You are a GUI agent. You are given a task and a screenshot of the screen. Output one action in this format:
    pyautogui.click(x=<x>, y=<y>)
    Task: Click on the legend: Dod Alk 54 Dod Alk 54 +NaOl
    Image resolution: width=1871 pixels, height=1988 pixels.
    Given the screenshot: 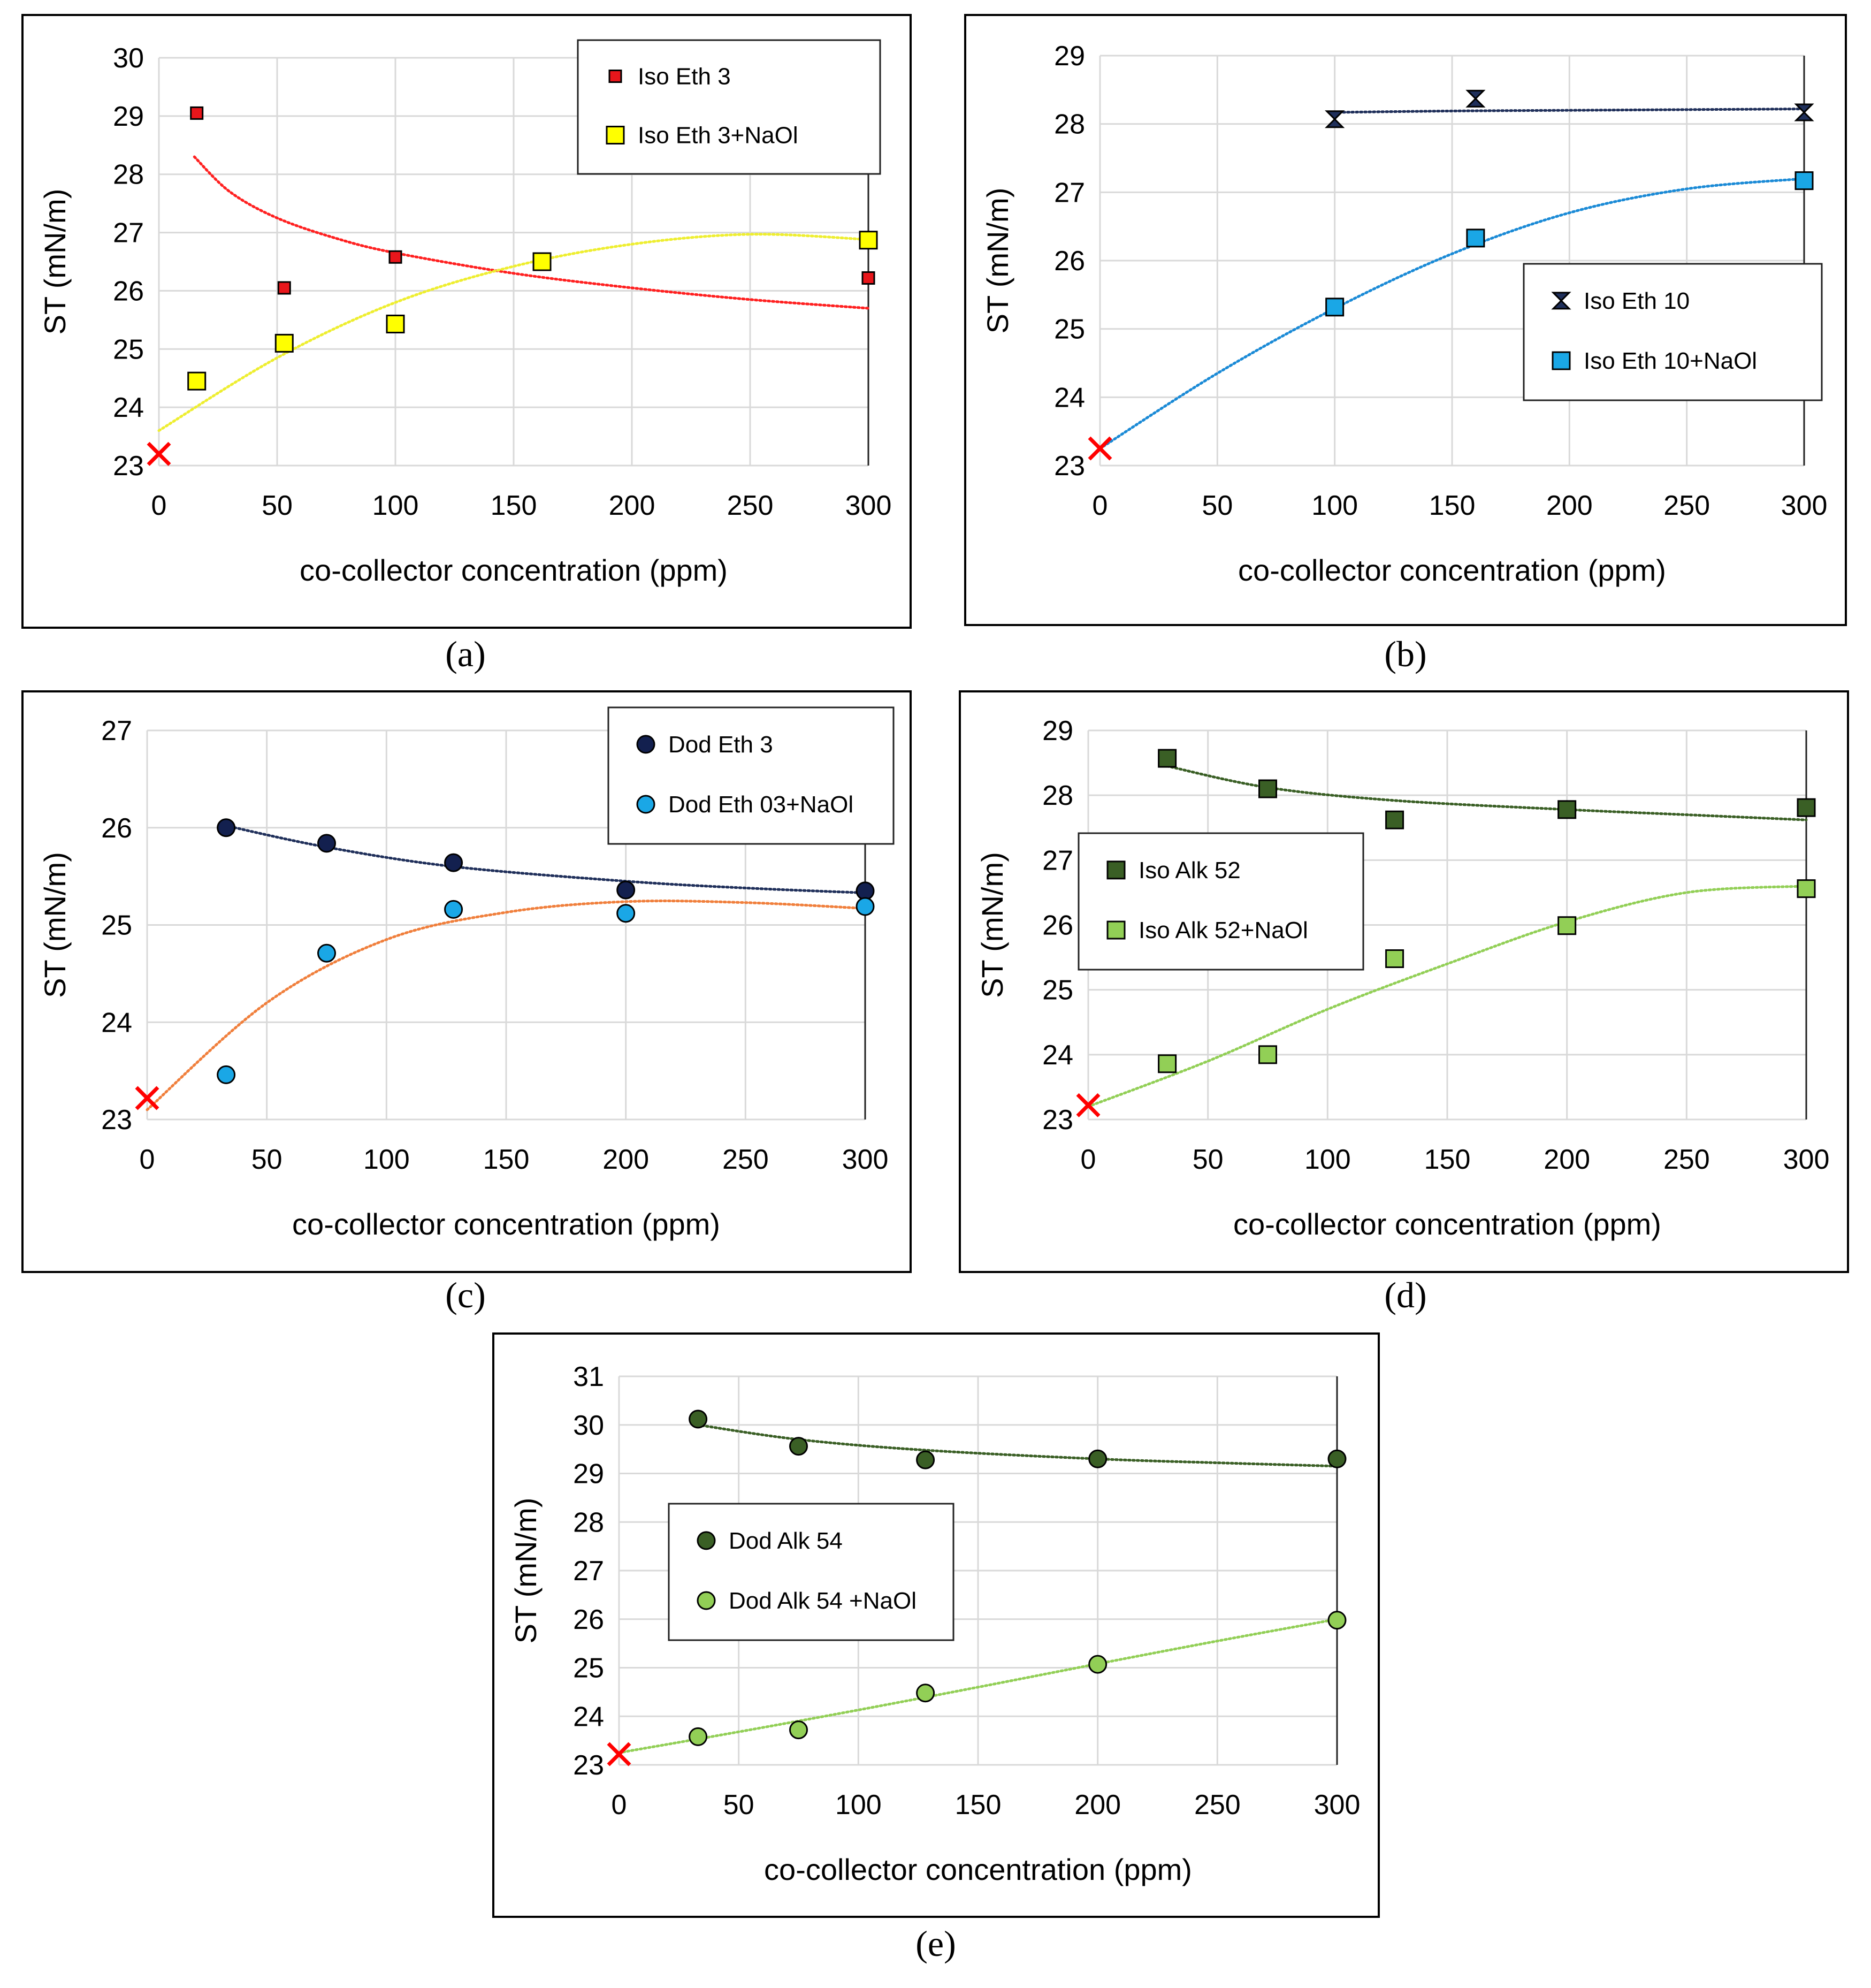 What is the action you would take?
    pyautogui.click(x=811, y=1572)
    